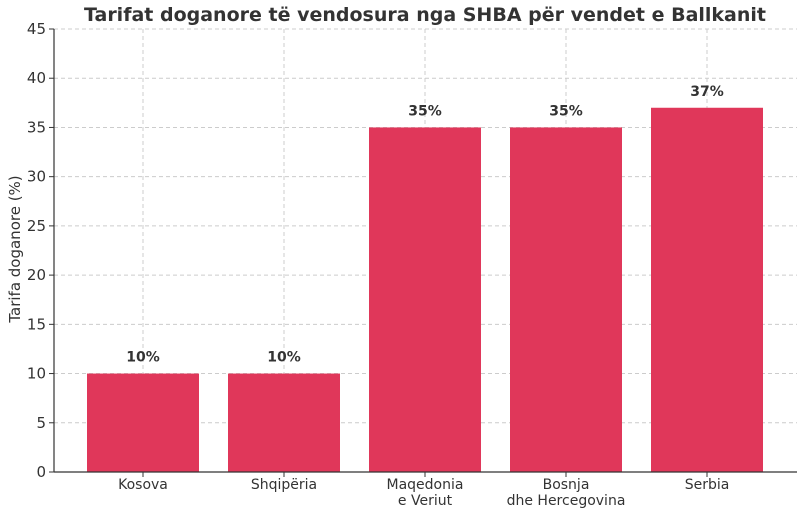 This screenshot has height=513, width=804. I want to click on x-tick-label: Maqedonia, so click(425, 485).